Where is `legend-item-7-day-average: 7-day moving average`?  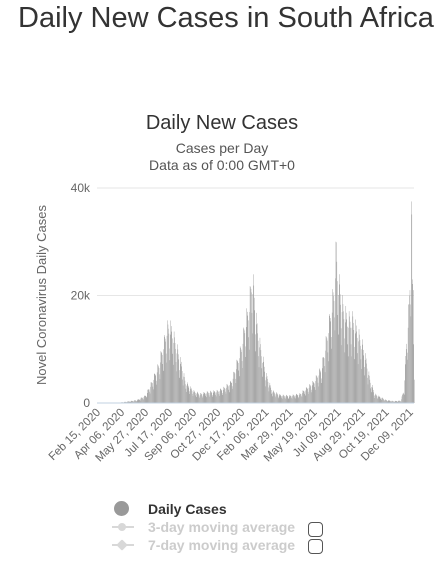 legend-item-7-day-average: 7-day moving average is located at coordinates (272, 545).